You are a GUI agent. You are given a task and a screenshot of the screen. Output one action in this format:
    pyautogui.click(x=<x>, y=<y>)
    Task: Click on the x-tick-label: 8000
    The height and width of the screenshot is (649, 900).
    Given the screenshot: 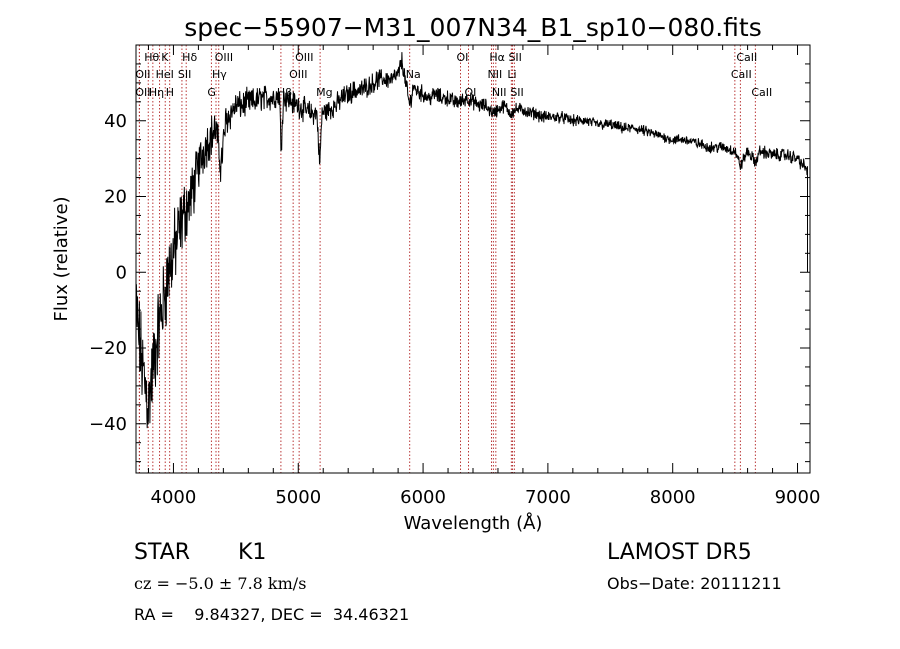 What is the action you would take?
    pyautogui.click(x=673, y=497)
    